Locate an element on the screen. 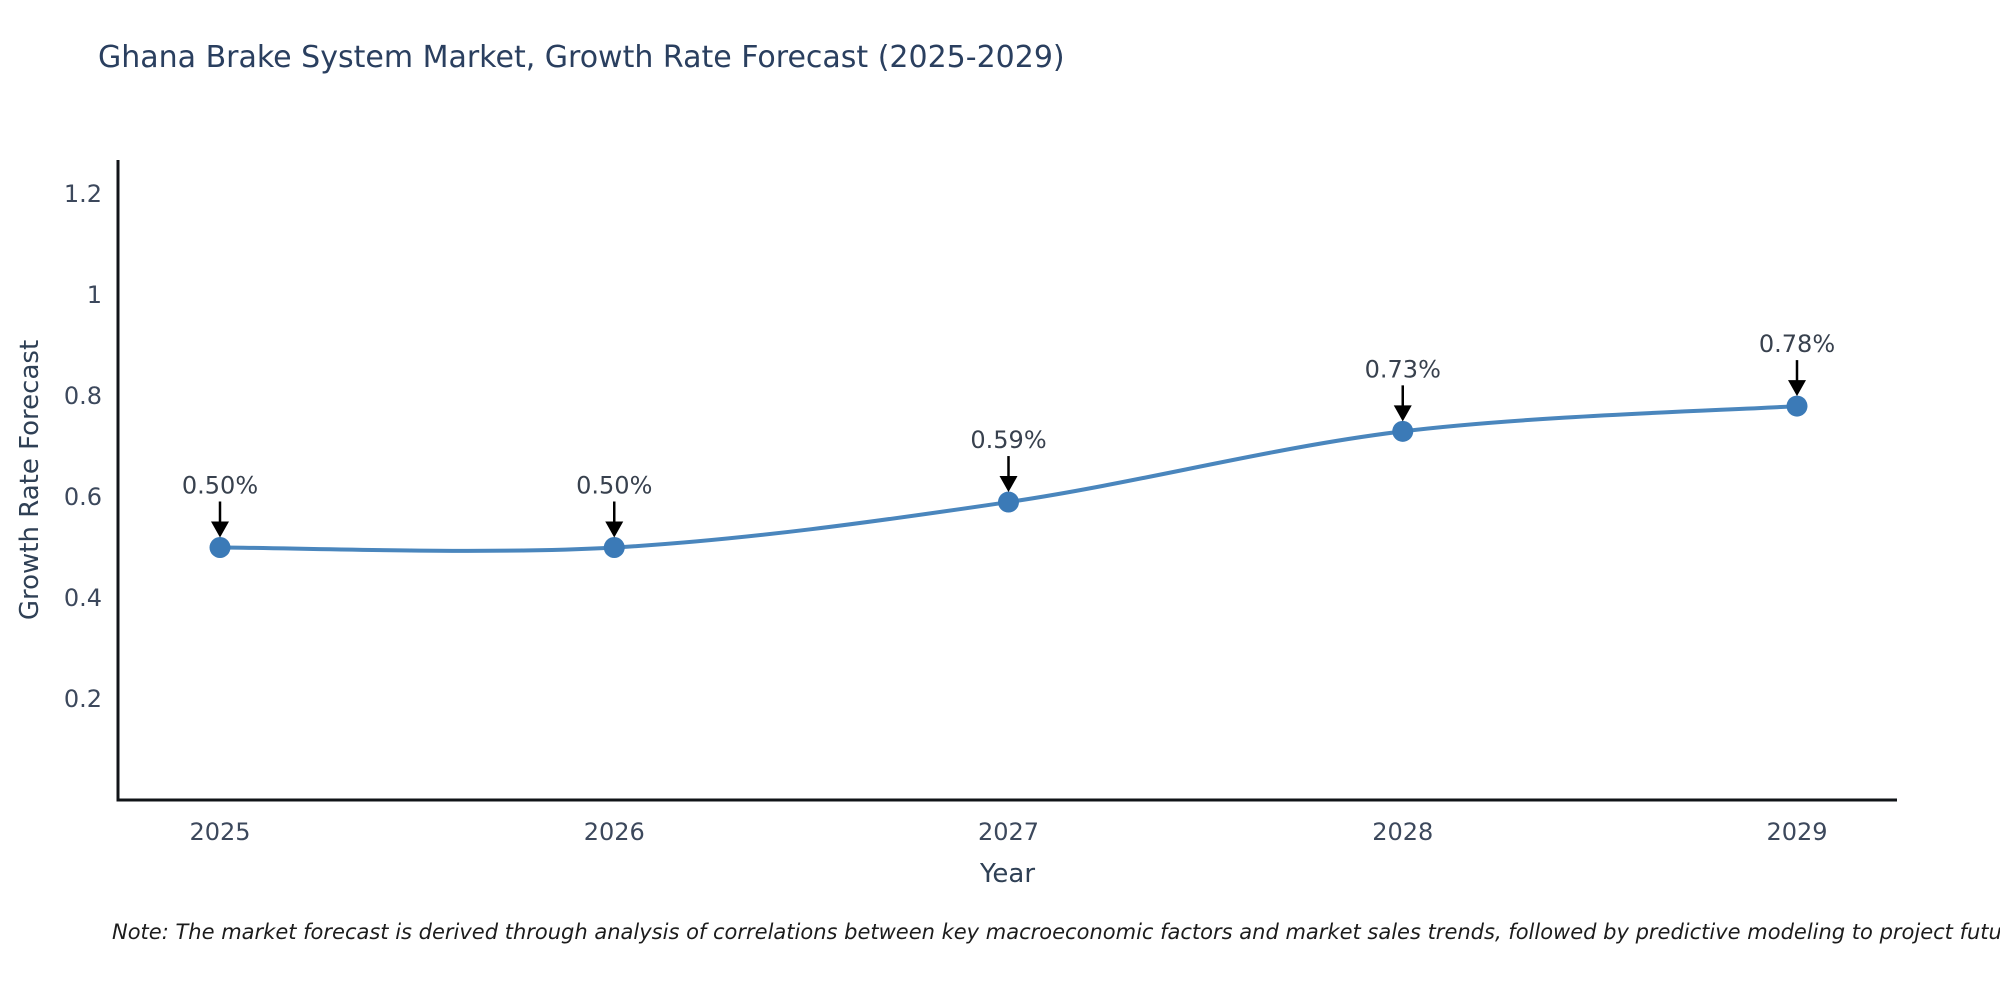 The image size is (2000, 1000). y-tick-label: 0.2 is located at coordinates (83, 699).